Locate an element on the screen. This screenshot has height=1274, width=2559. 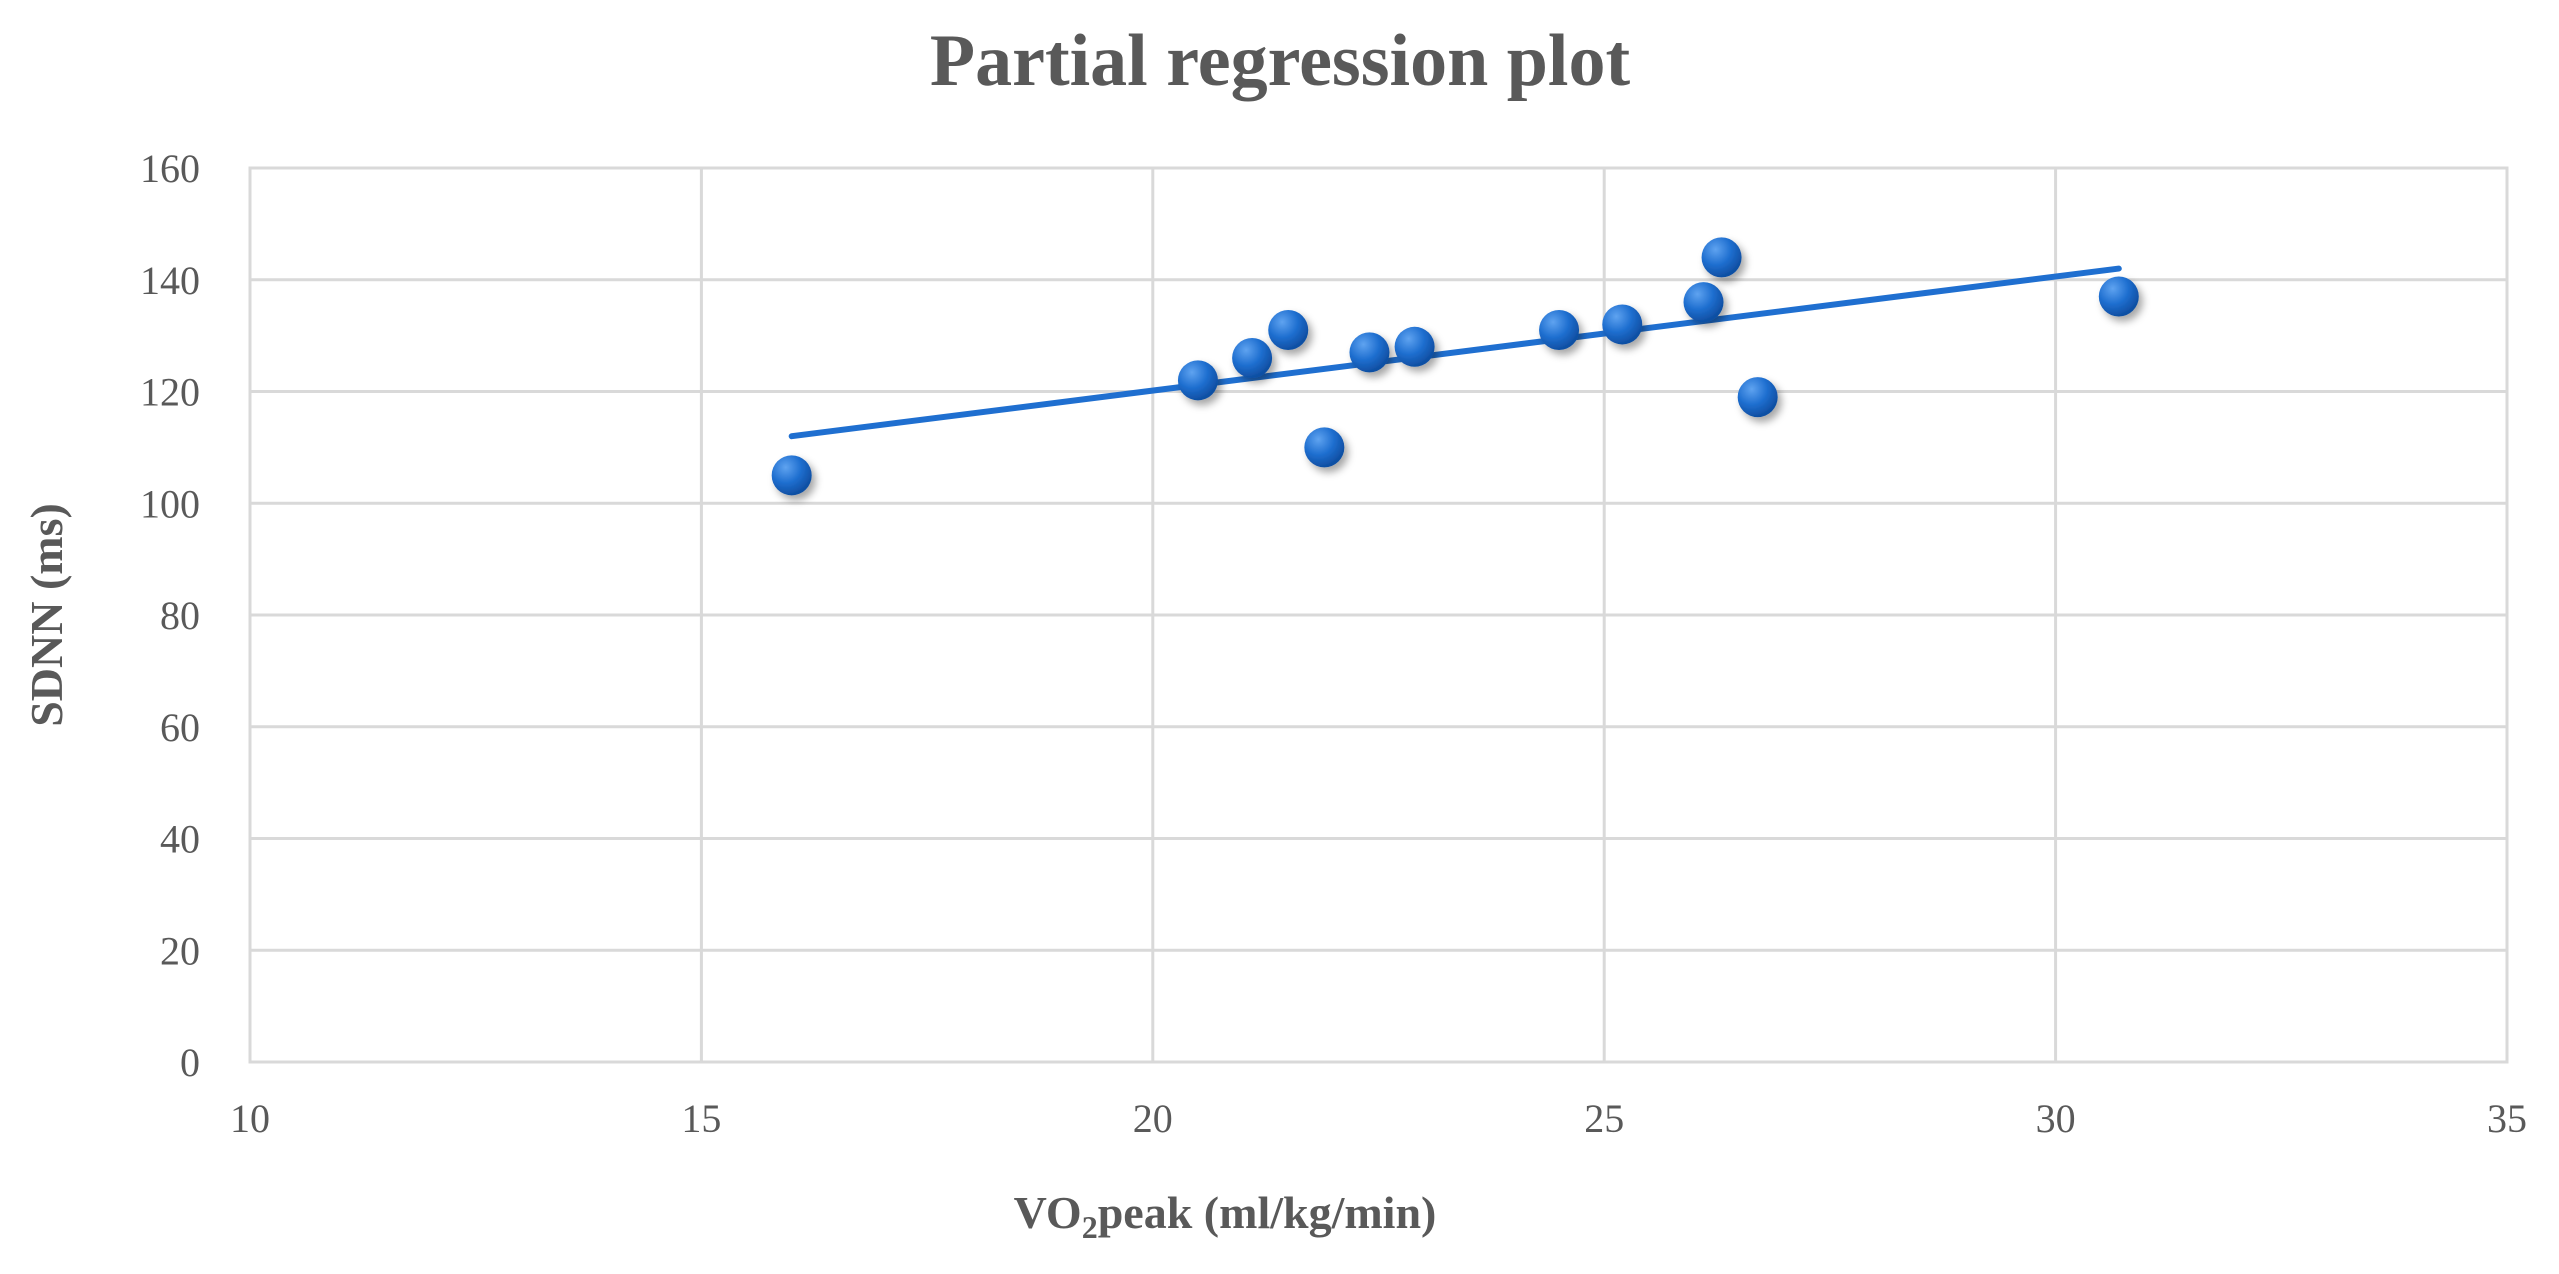
x-axis-label: VO2peak (ml/kg/min) is located at coordinates (1225, 1216).